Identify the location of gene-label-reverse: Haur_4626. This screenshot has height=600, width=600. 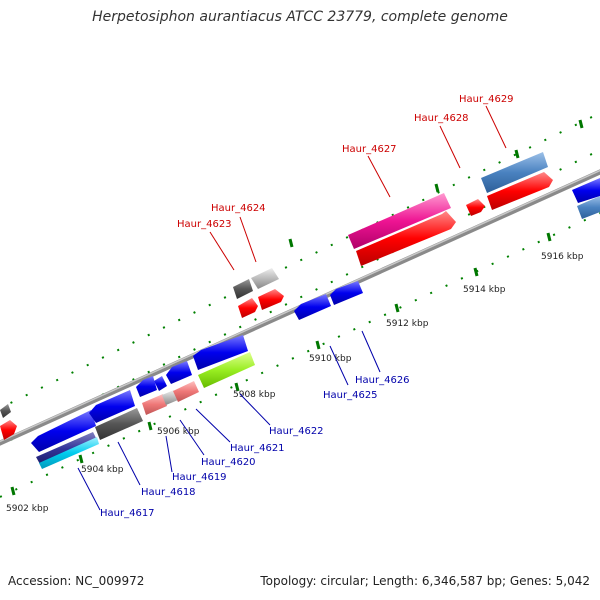
(382, 380).